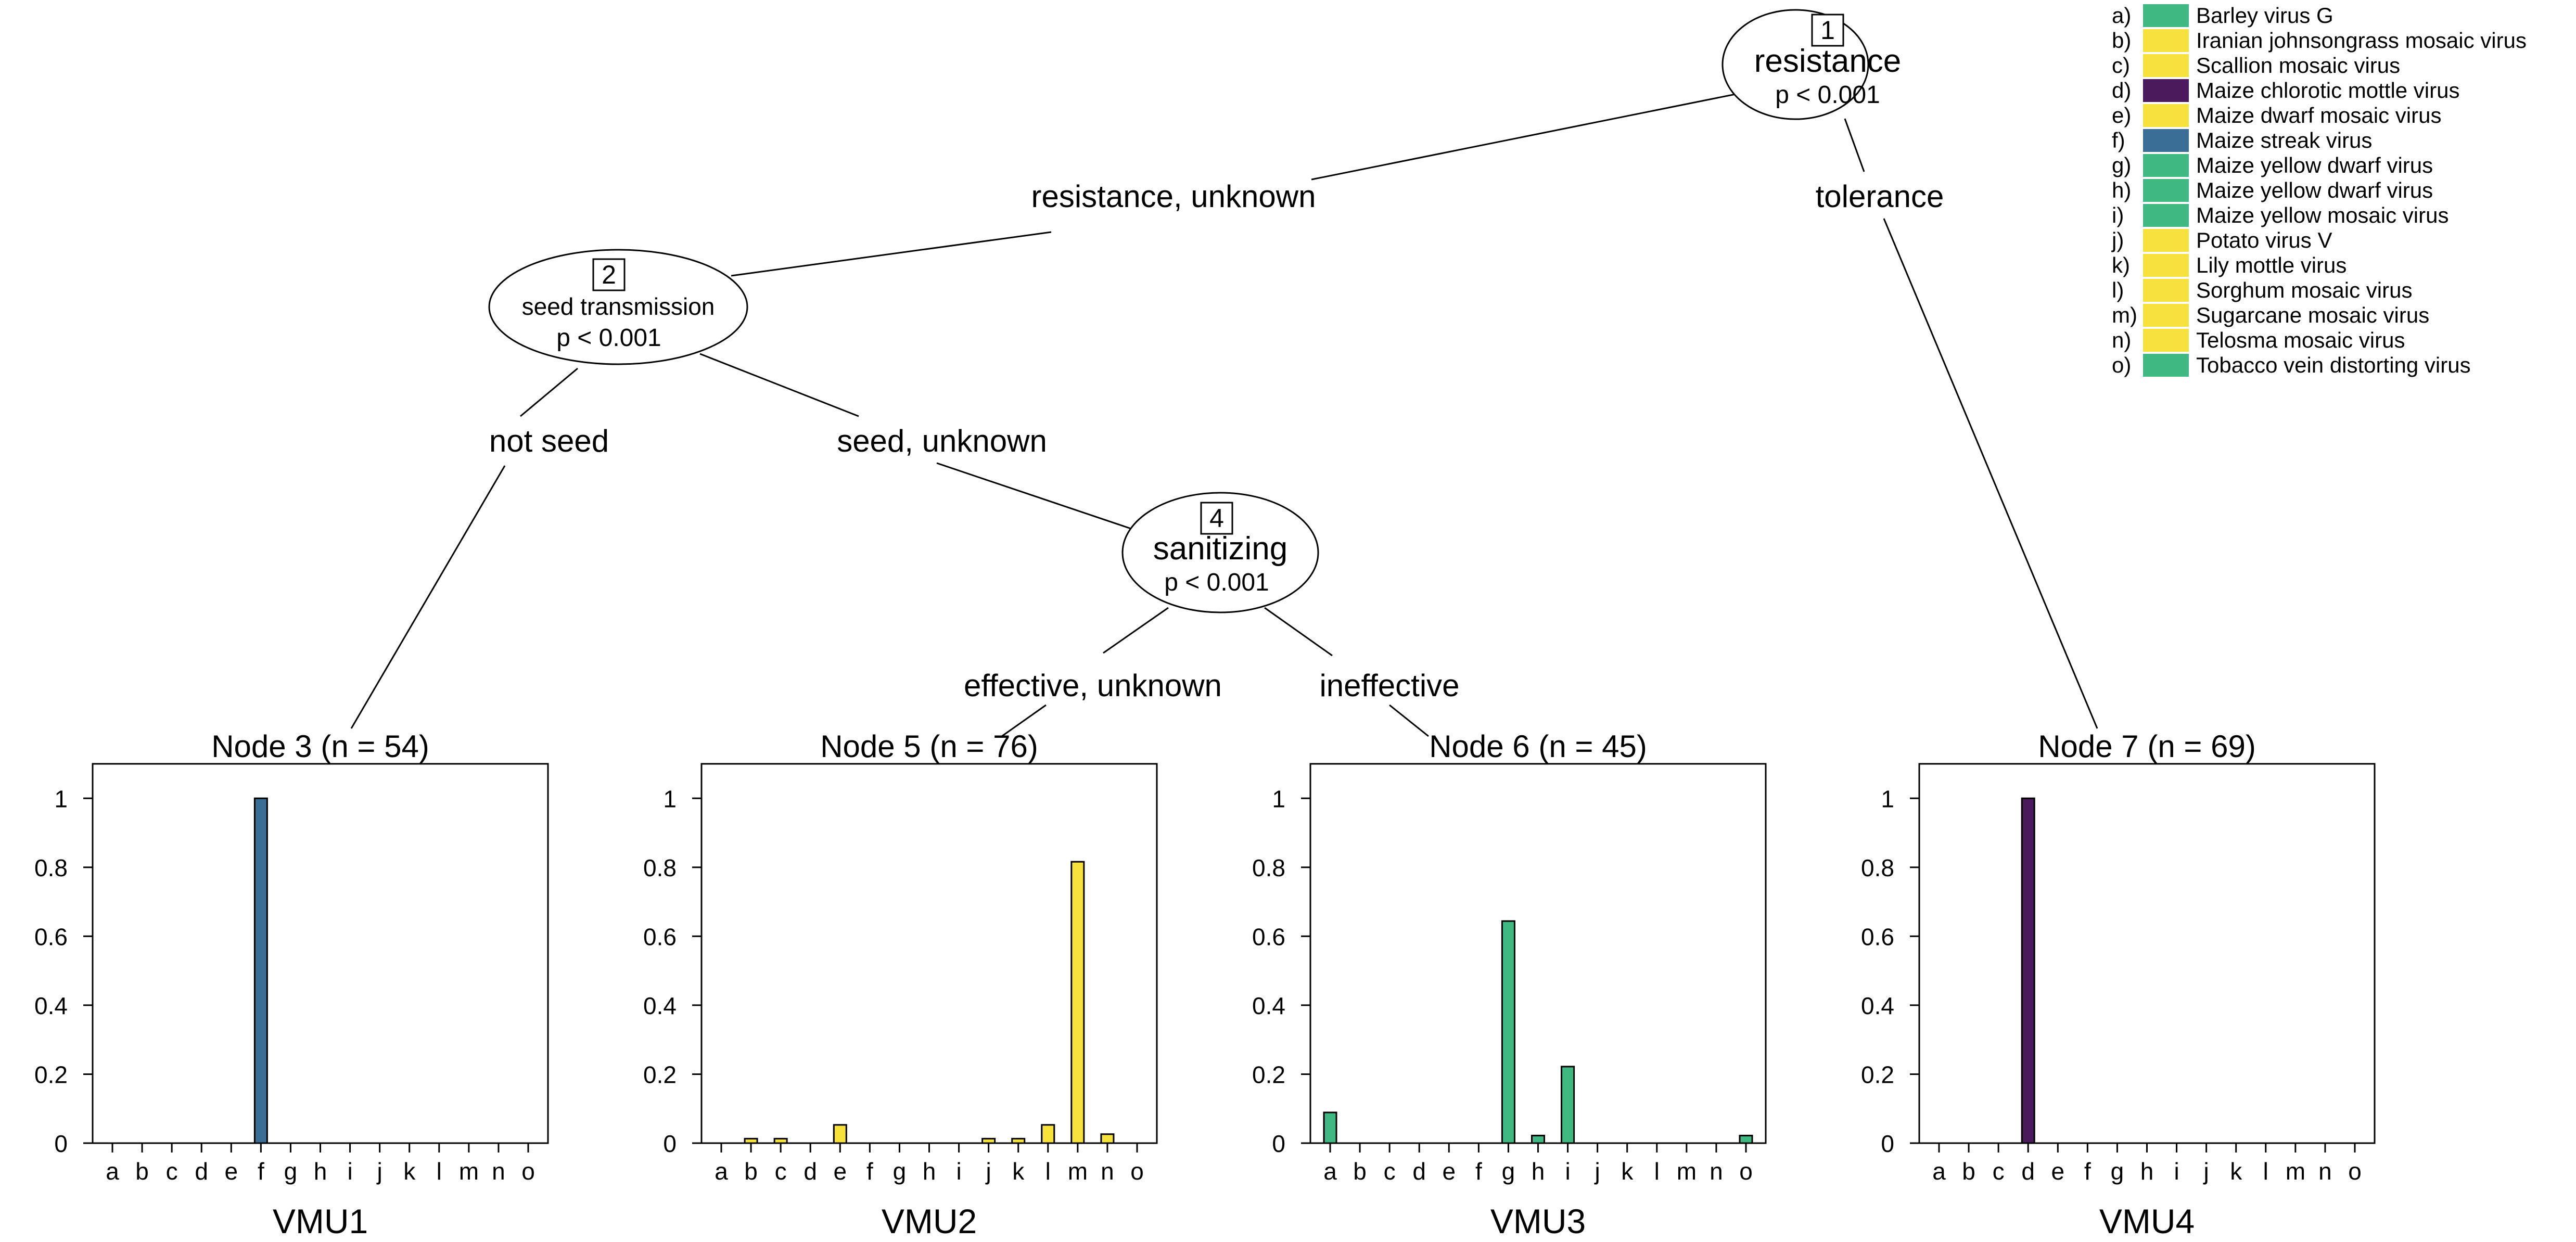 The image size is (2576, 1242). What do you see at coordinates (2118, 140) in the screenshot?
I see `legend-key: f)` at bounding box center [2118, 140].